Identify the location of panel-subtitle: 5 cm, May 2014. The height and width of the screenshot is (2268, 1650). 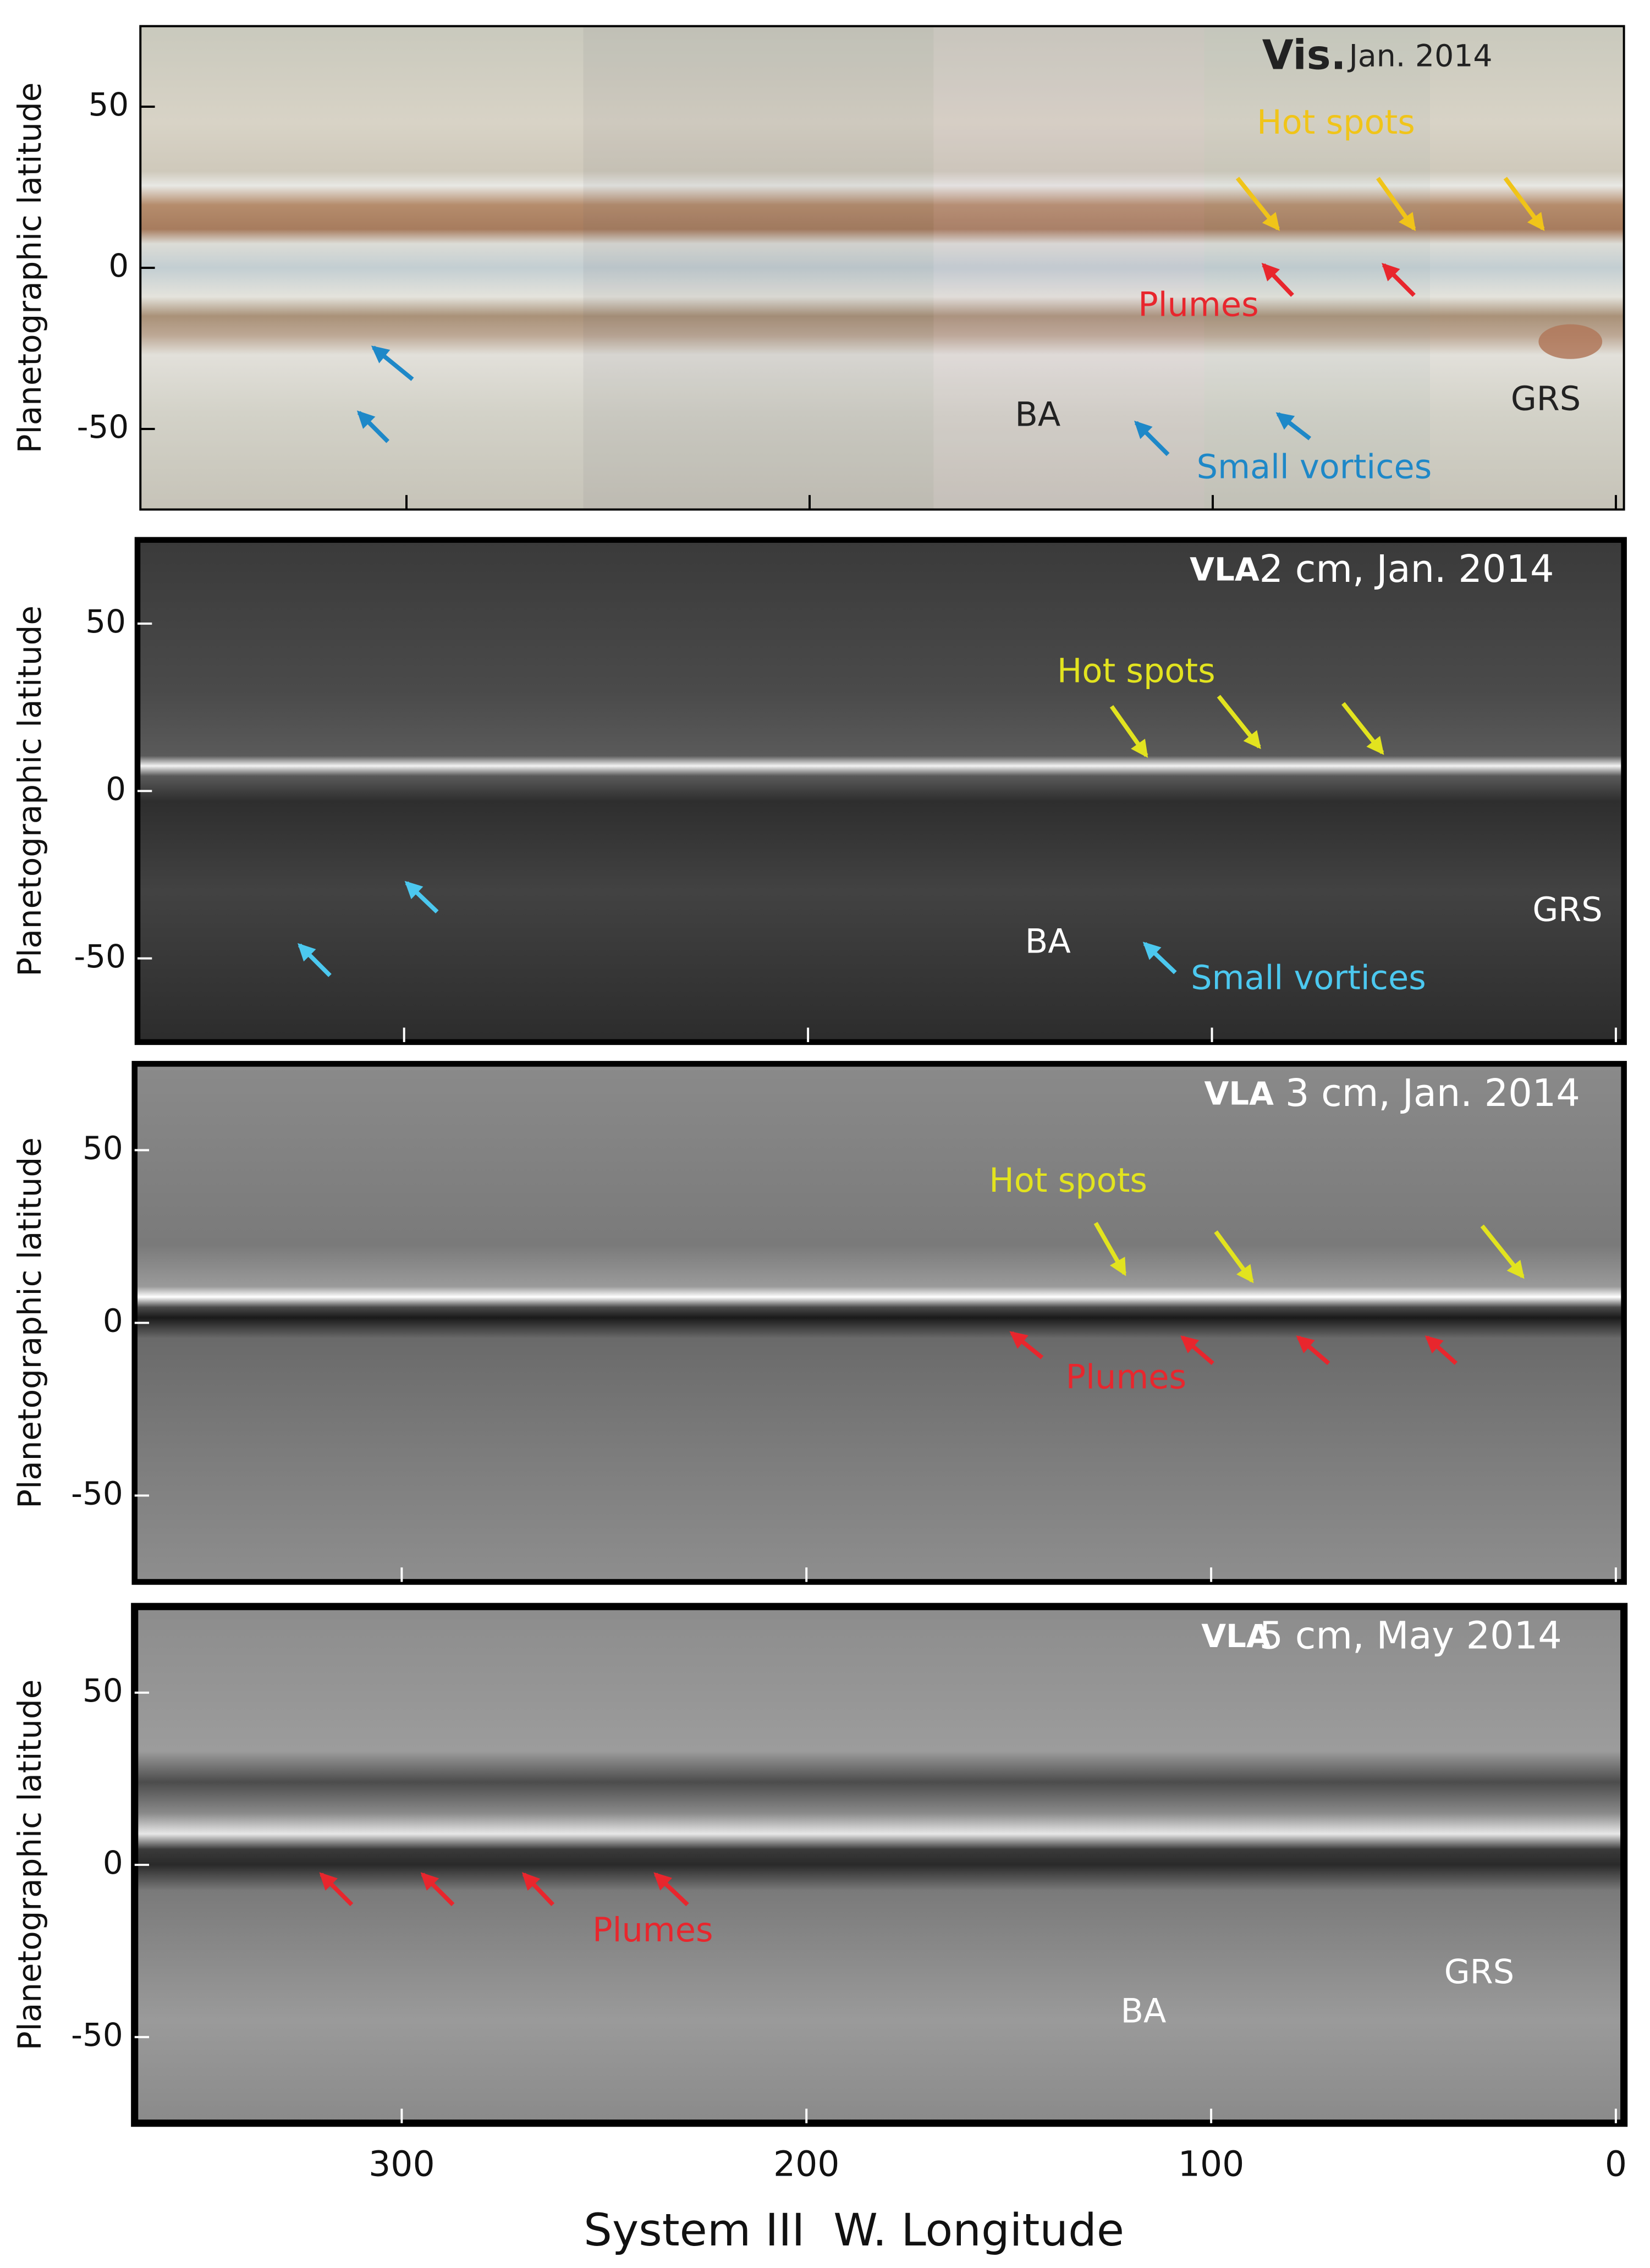
(1410, 1636).